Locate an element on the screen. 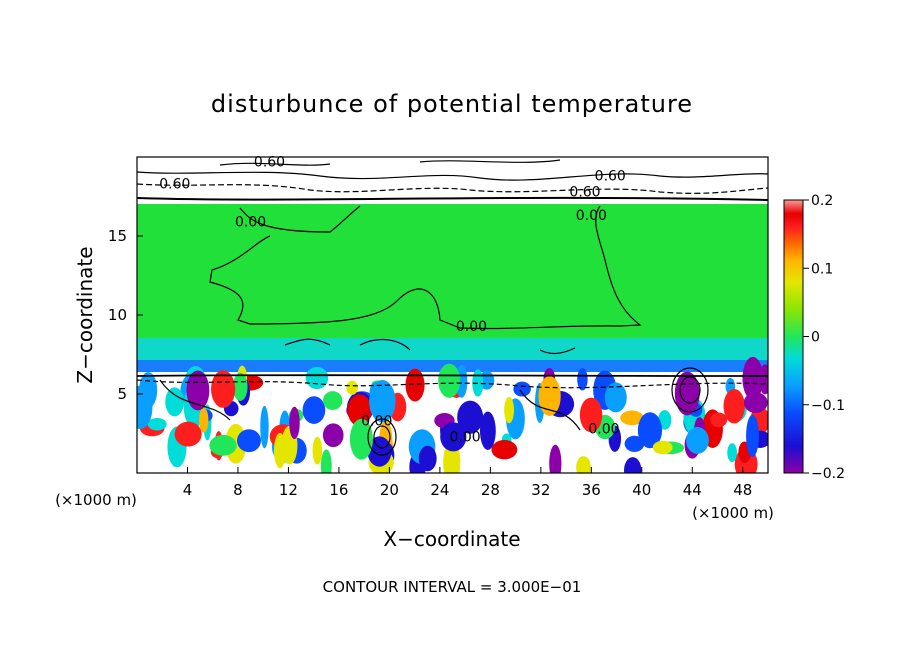 Image resolution: width=904 pixels, height=654 pixels. x-tick-label: 36 is located at coordinates (591, 490).